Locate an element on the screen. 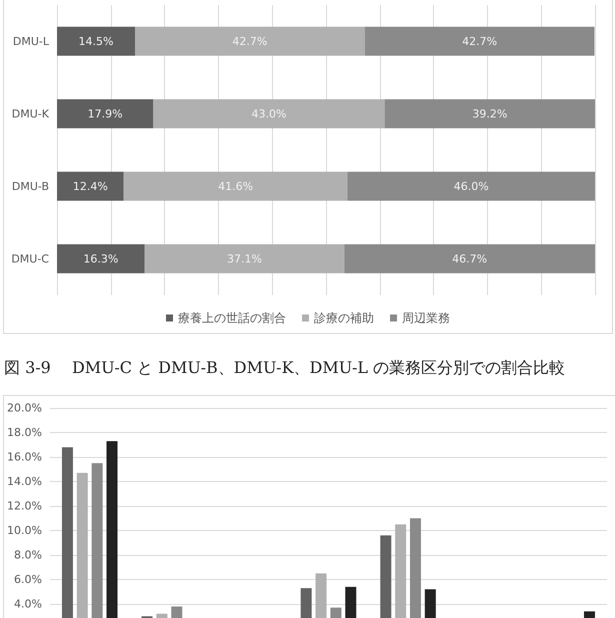 This screenshot has width=615, height=618. data-label: 46.0% is located at coordinates (471, 186).